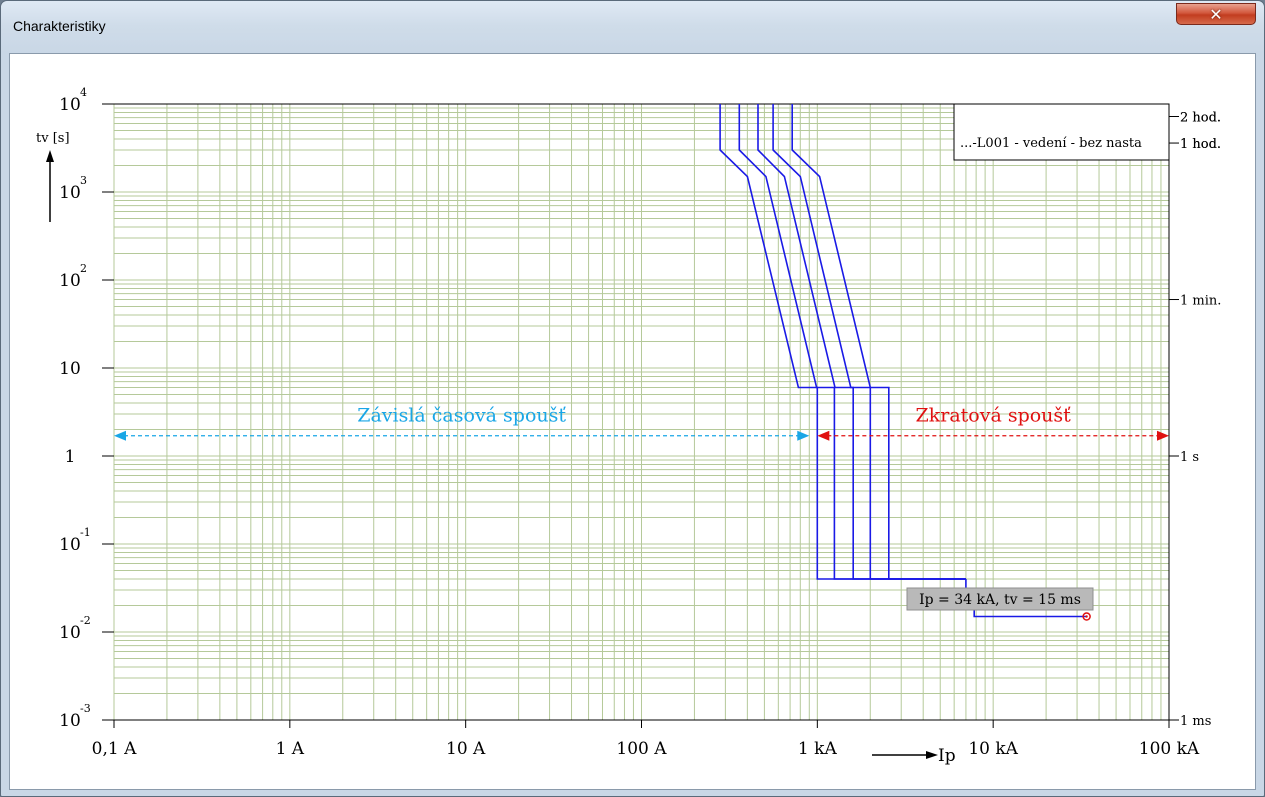  Describe the element at coordinates (947, 756) in the screenshot. I see `x-axis-label: Ip` at that location.